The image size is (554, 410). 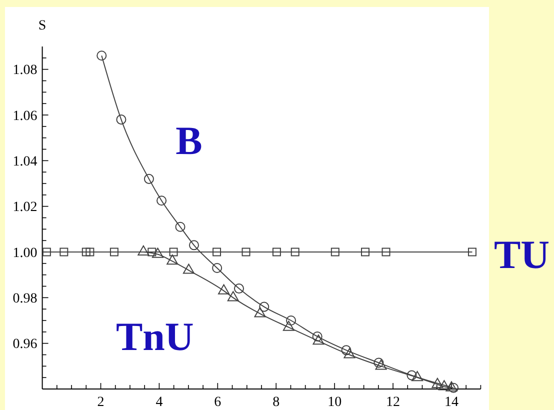 What do you see at coordinates (25, 116) in the screenshot?
I see `y-tick-label: 1.06` at bounding box center [25, 116].